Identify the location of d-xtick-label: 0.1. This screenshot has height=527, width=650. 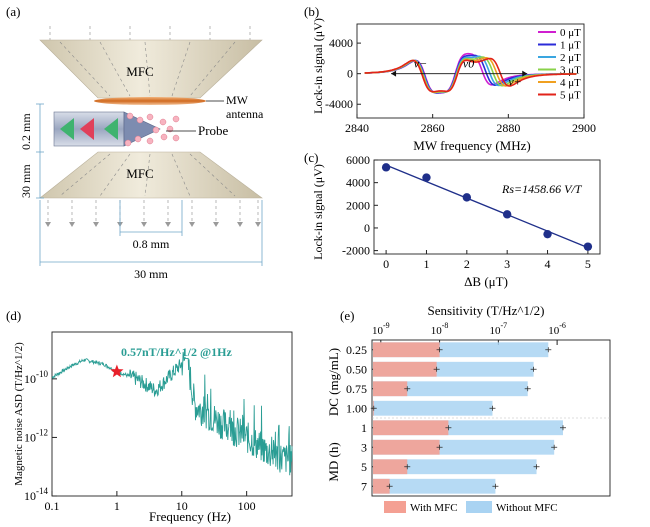
(52, 506).